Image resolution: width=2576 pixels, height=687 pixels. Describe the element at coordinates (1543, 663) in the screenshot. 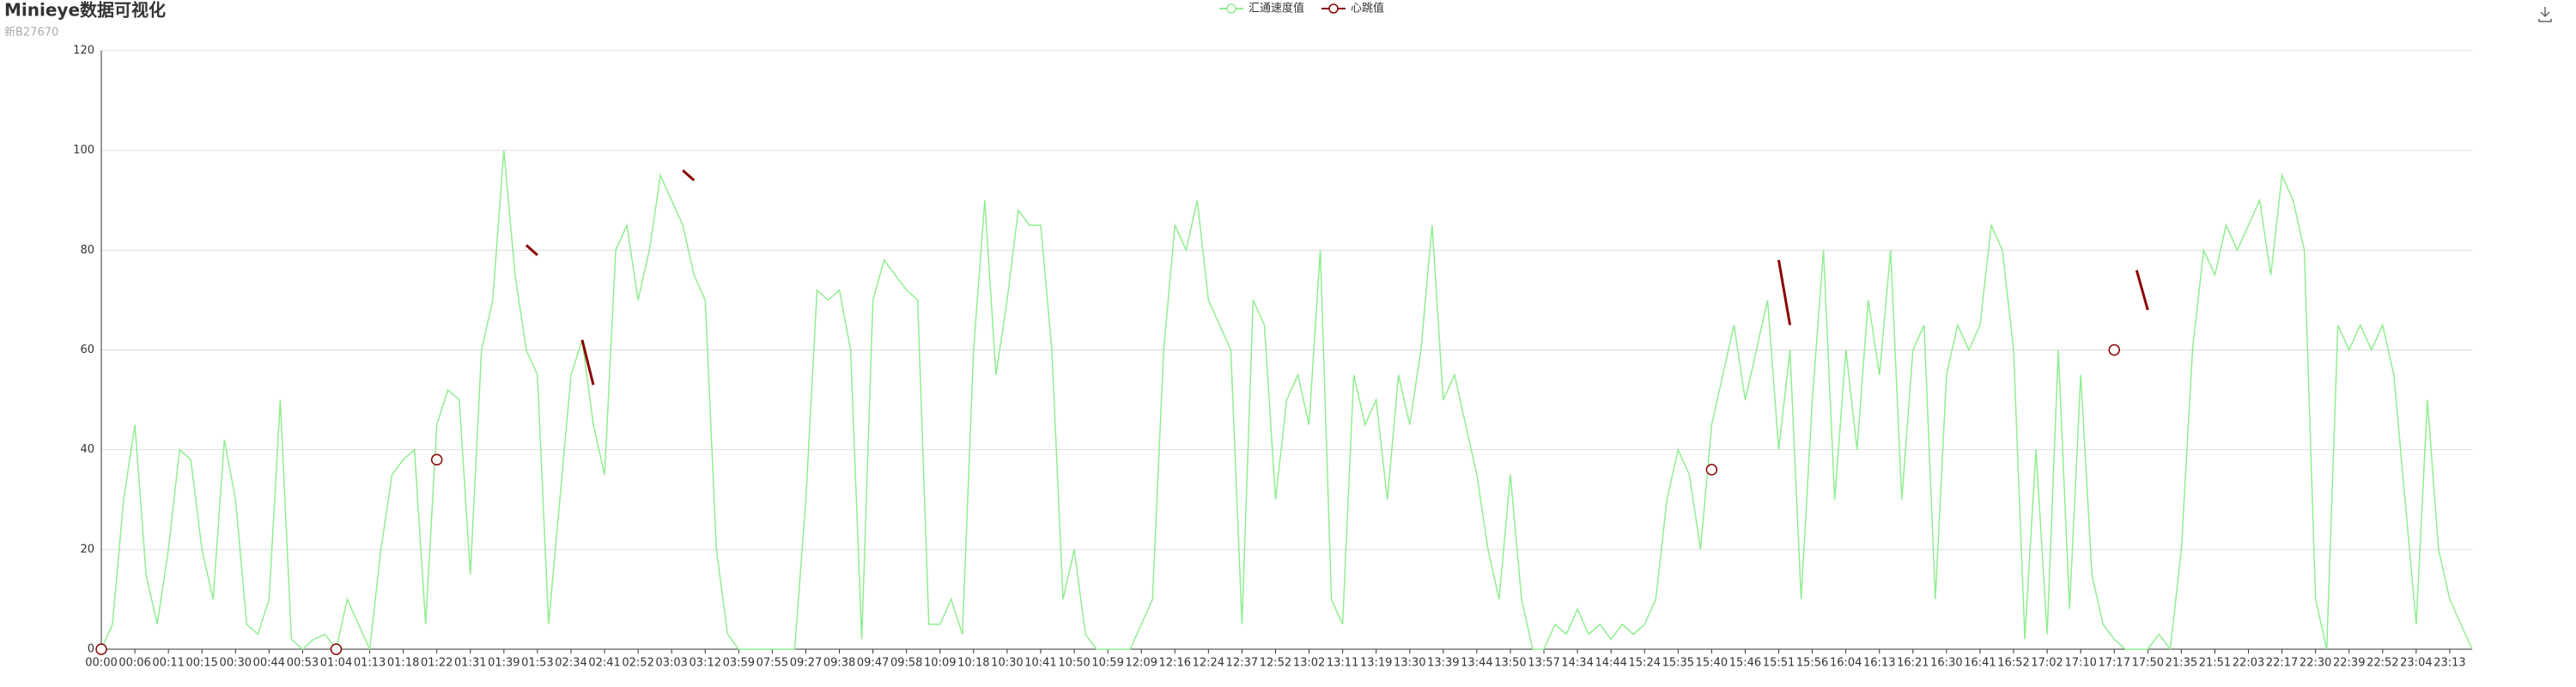

I see `x-tick-label: 13:57` at that location.